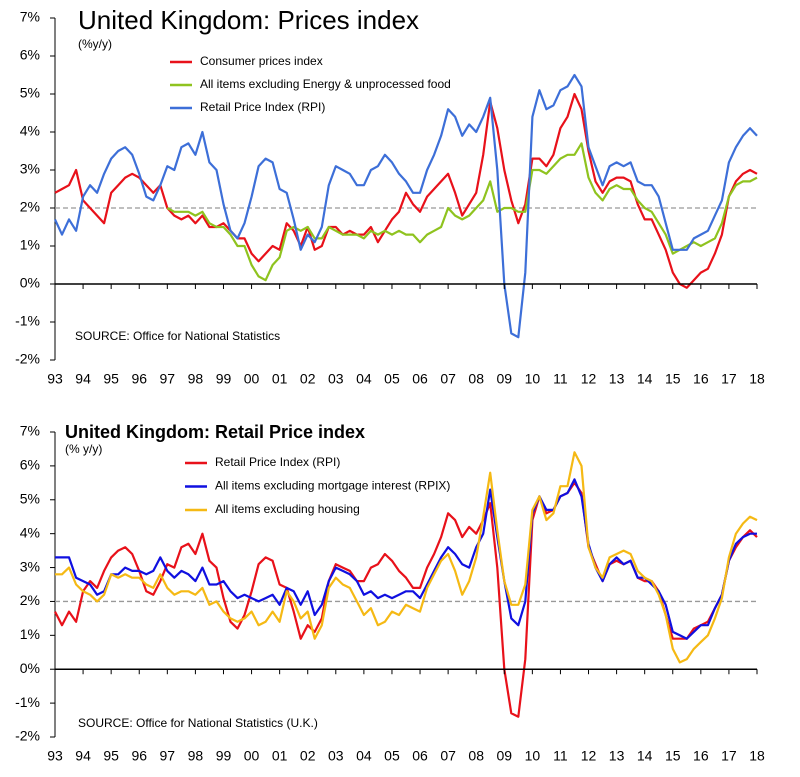  I want to click on chart-subtitle: (% y/y), so click(83, 449).